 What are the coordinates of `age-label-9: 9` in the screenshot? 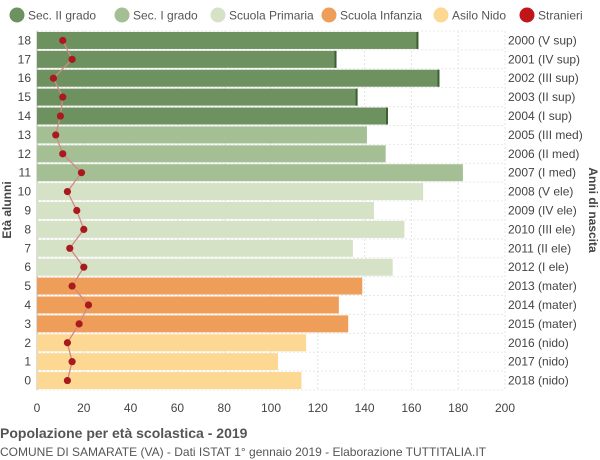 It's located at (27, 211).